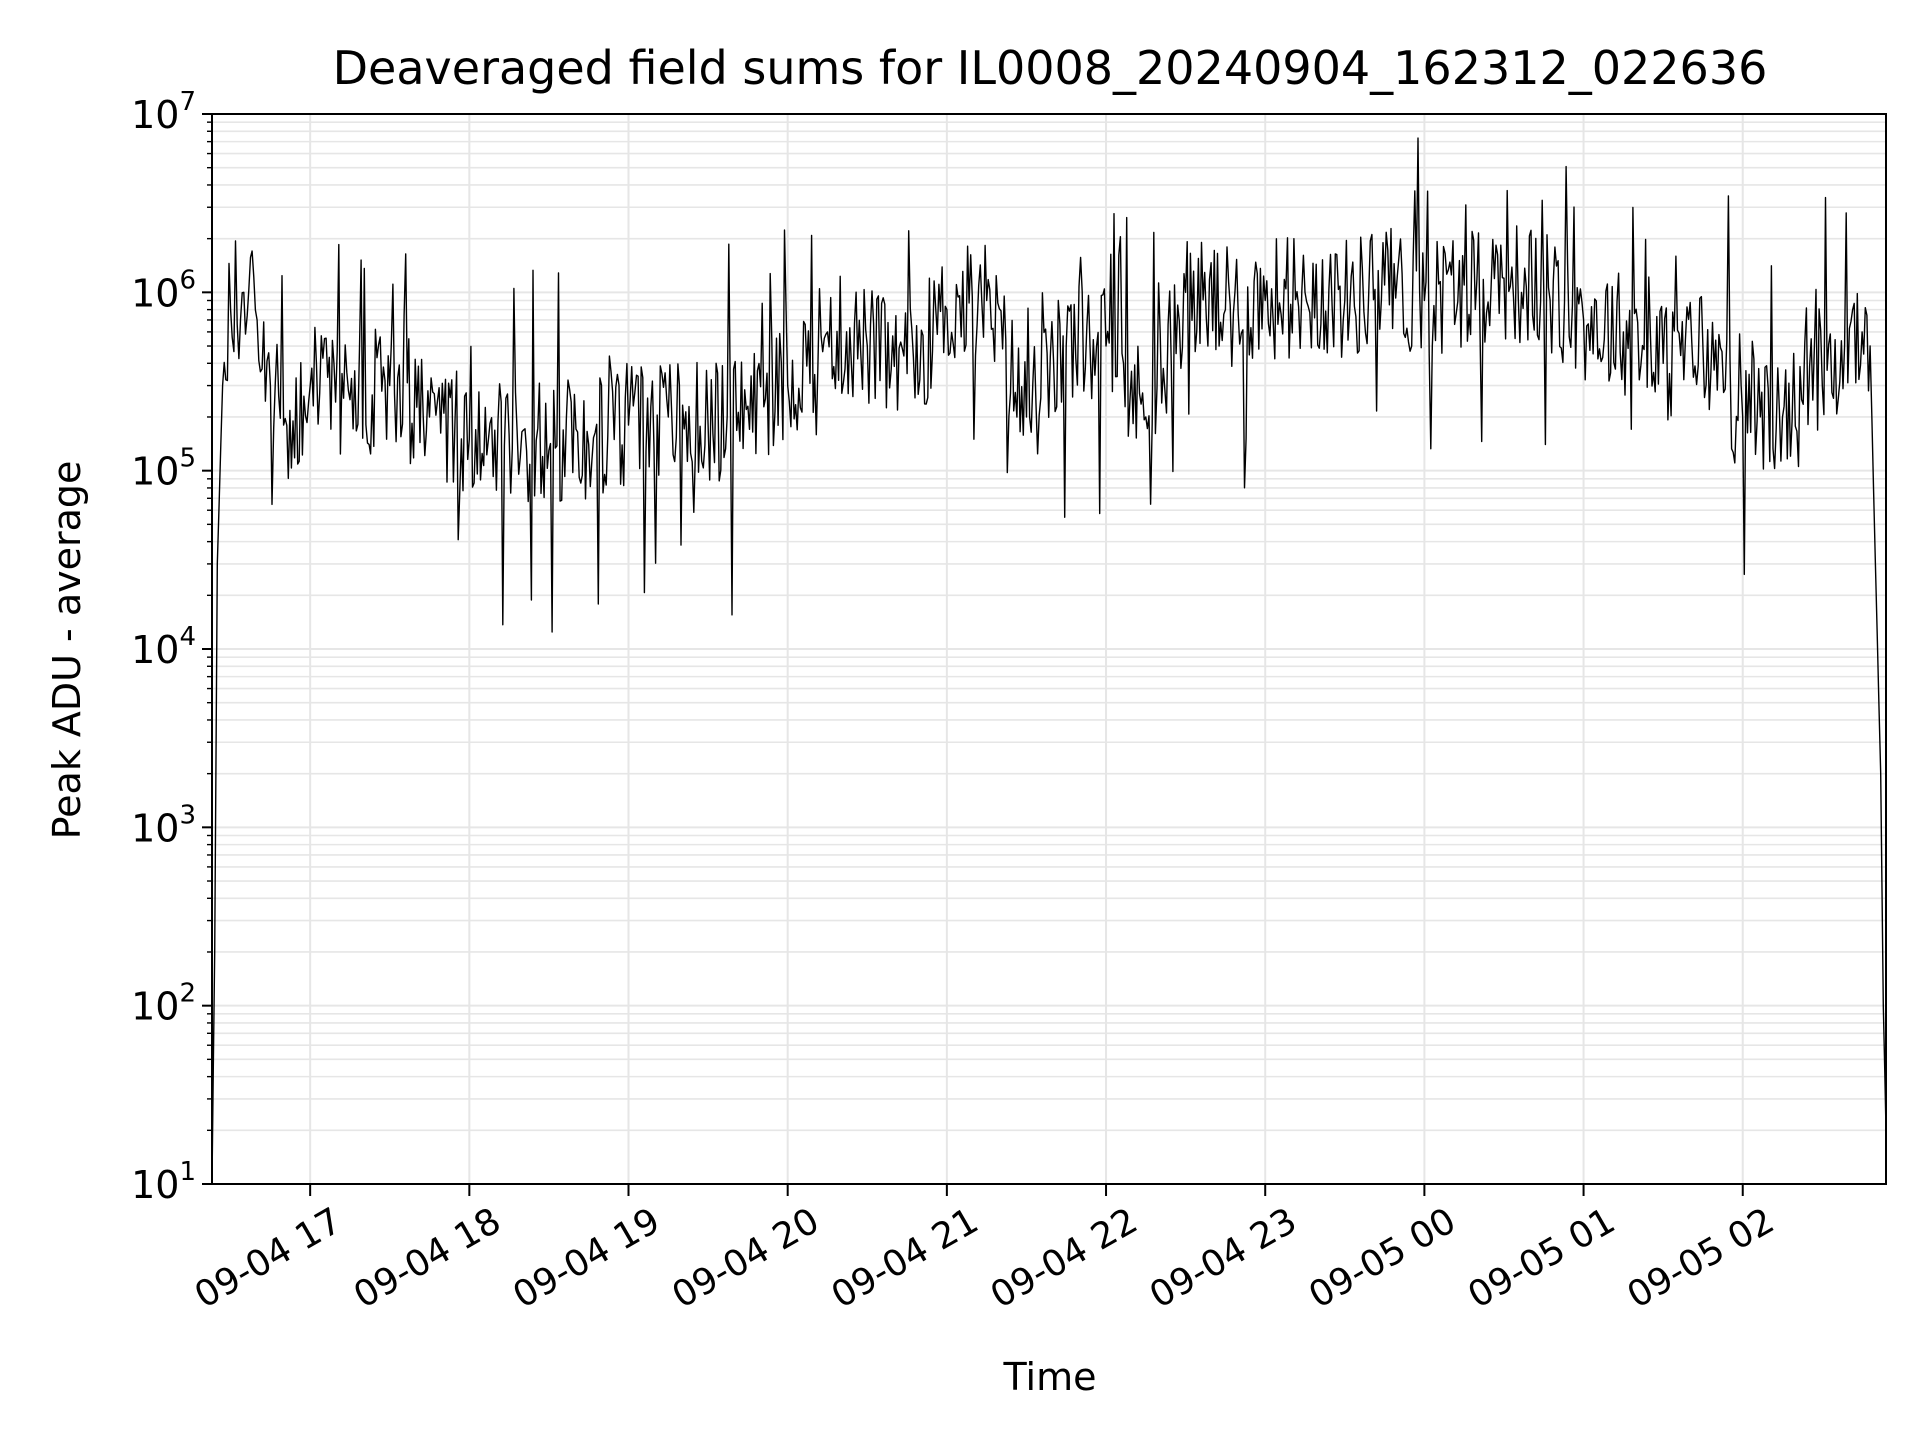  Describe the element at coordinates (905, 1258) in the screenshot. I see `x-tick-label: 09-04 21` at that location.